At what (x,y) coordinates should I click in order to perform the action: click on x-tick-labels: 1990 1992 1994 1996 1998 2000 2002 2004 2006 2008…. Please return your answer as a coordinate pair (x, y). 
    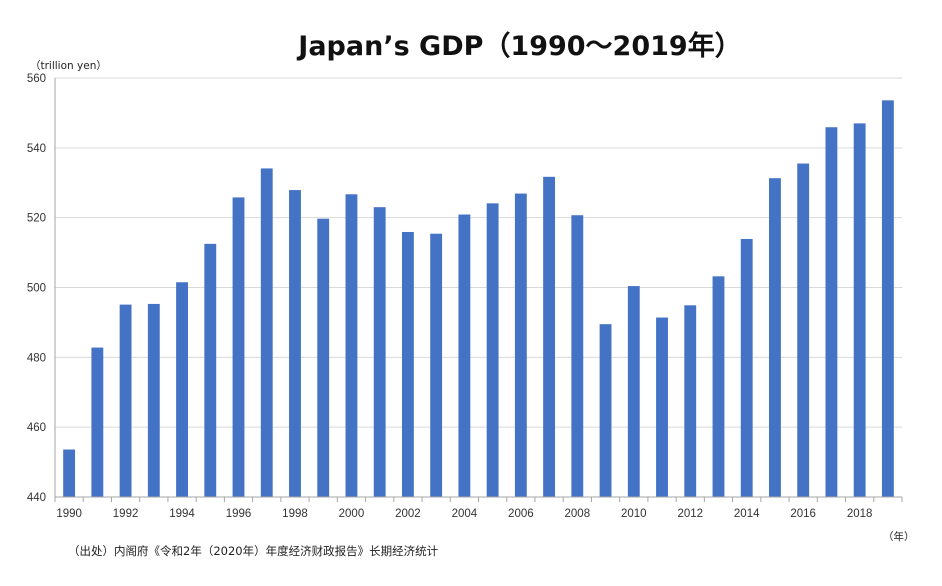
    Looking at the image, I should click on (464, 514).